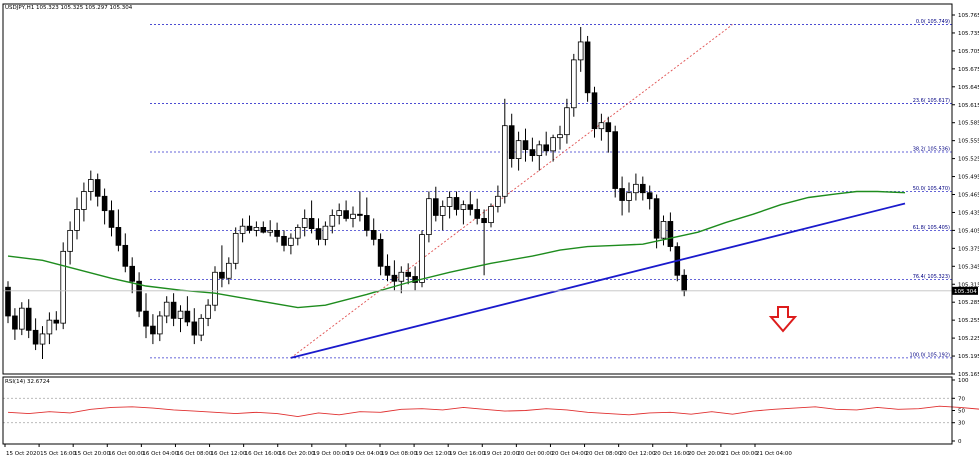  What do you see at coordinates (27, 382) in the screenshot?
I see `rsi-label: RSI(14) 32.6724` at bounding box center [27, 382].